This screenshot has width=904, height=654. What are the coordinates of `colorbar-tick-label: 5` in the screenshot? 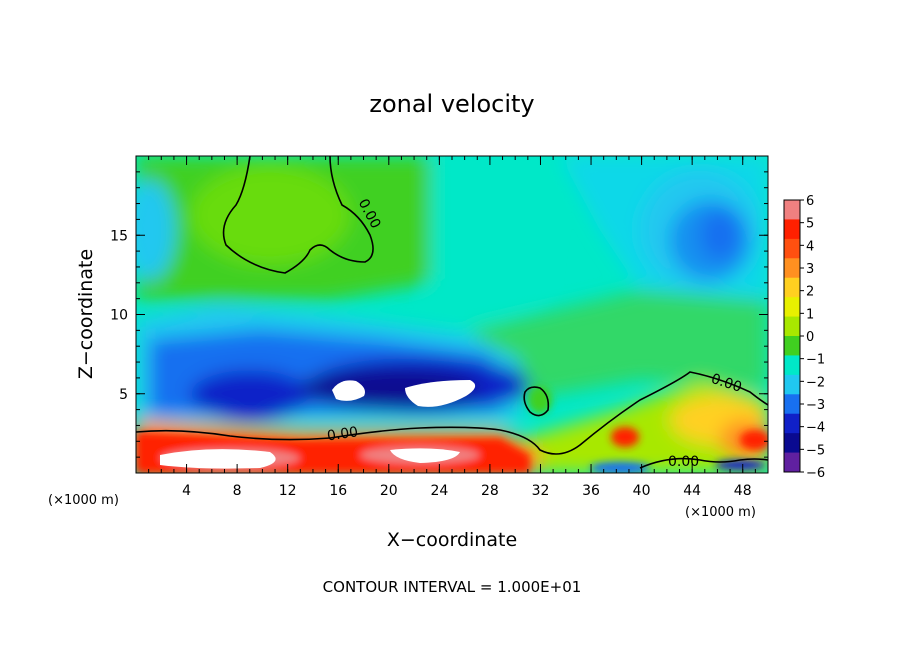 It's located at (810, 224).